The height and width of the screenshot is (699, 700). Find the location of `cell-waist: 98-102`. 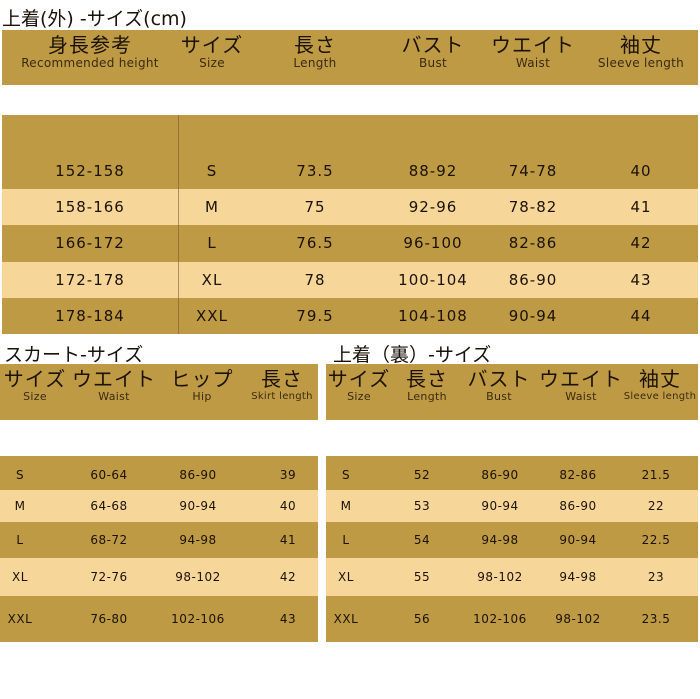

cell-waist: 98-102 is located at coordinates (578, 619).